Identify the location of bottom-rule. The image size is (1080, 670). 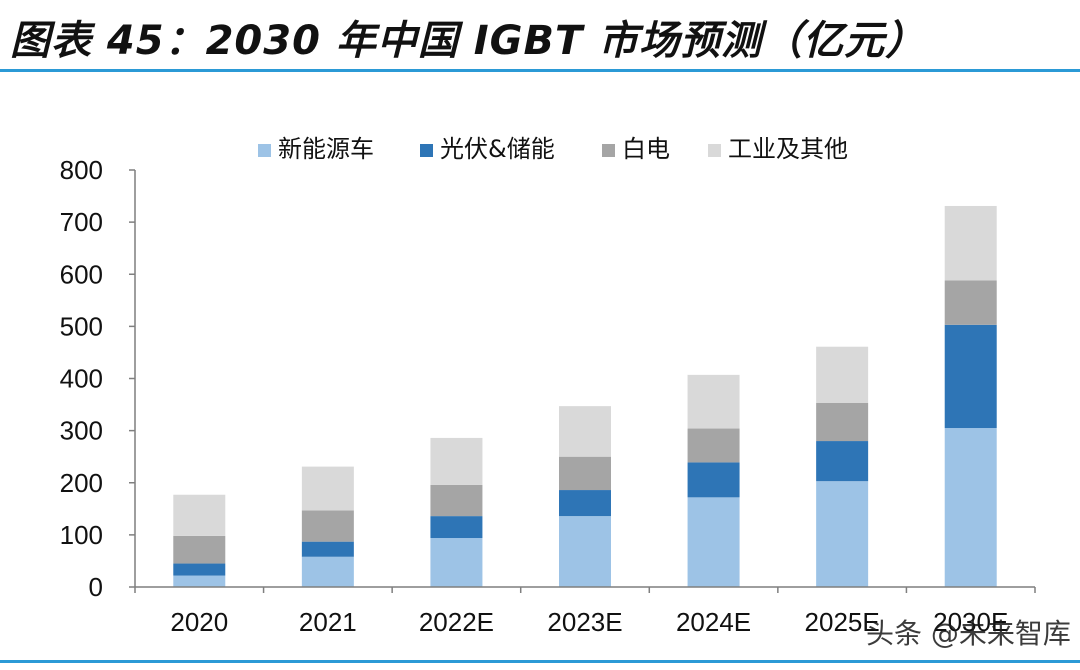
(540, 661).